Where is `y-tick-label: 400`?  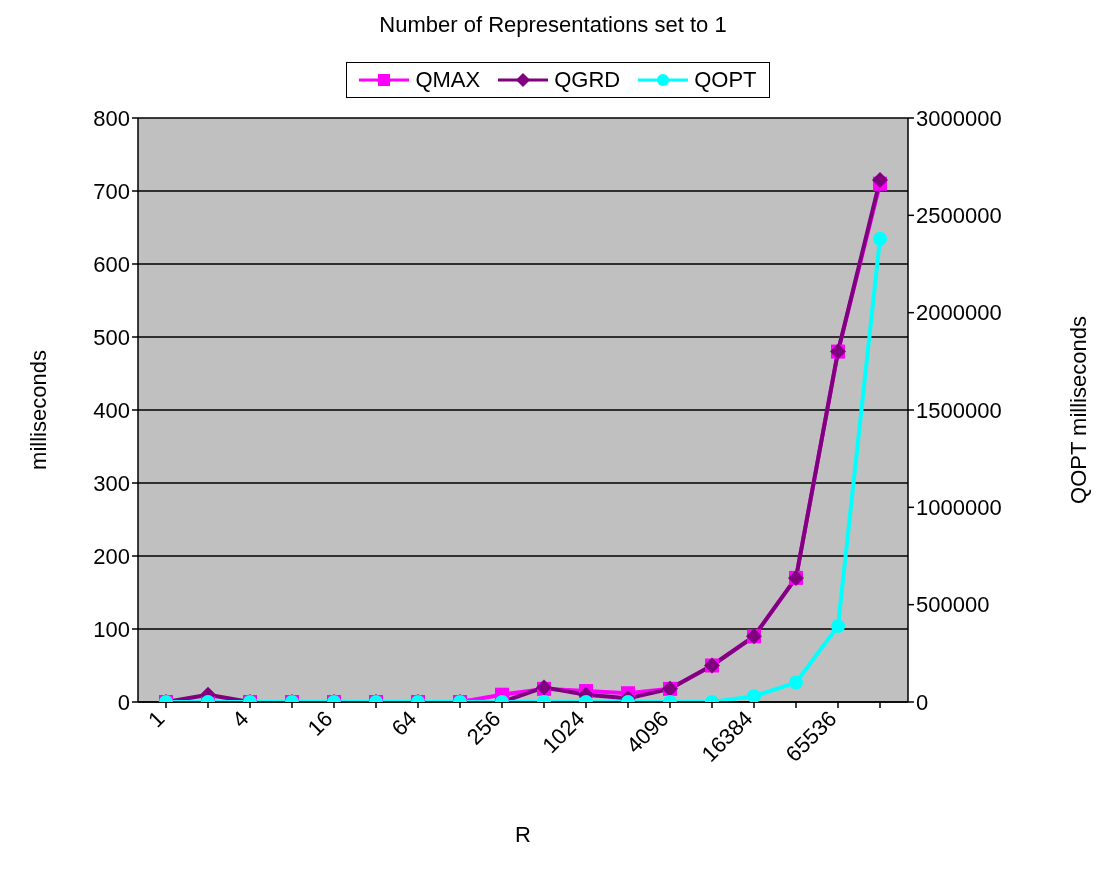 y-tick-label: 400 is located at coordinates (111, 410).